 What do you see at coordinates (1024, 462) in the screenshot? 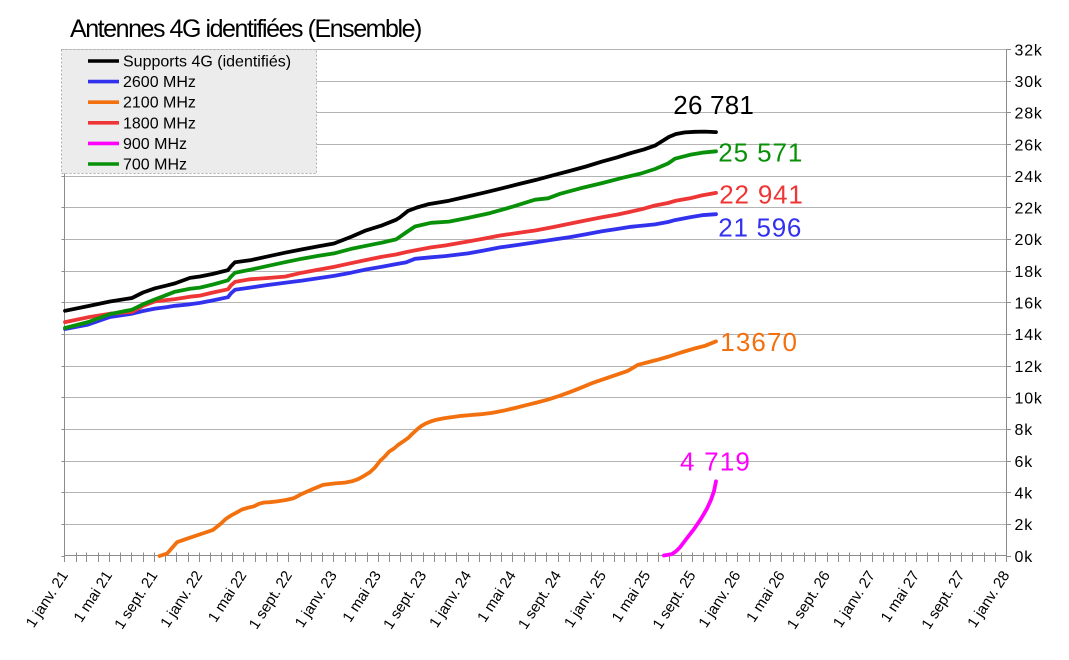
I see `svg-text: 6k` at bounding box center [1024, 462].